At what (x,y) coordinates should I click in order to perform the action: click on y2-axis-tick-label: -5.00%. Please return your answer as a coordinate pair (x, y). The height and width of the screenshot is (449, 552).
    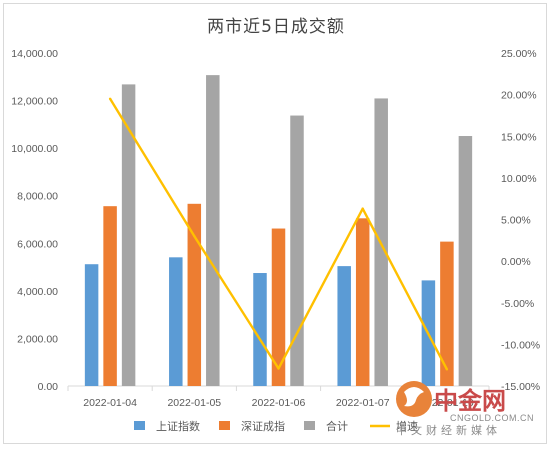
    Looking at the image, I should click on (517, 304).